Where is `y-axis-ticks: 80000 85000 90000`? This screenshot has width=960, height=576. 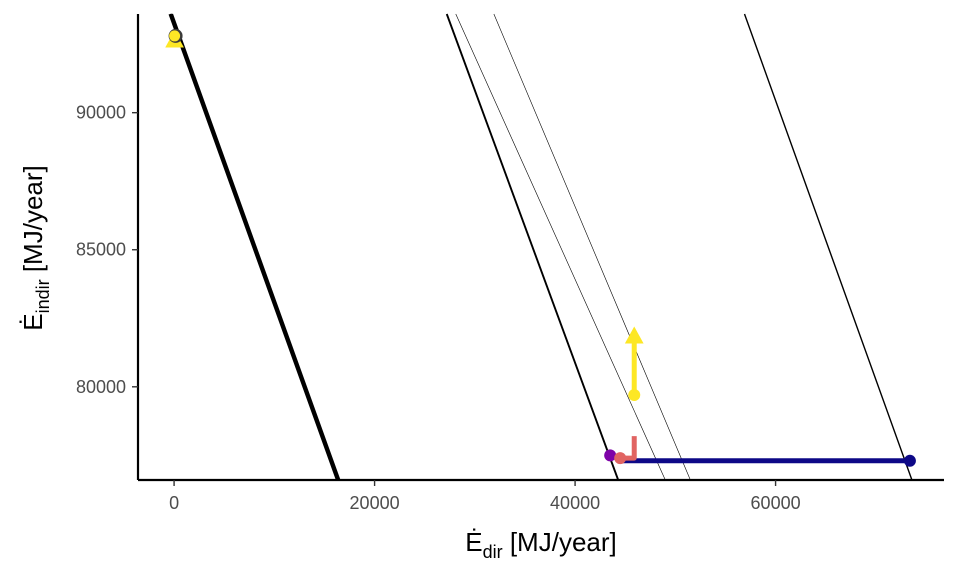 y-axis-ticks: 80000 85000 90000 is located at coordinates (107, 250).